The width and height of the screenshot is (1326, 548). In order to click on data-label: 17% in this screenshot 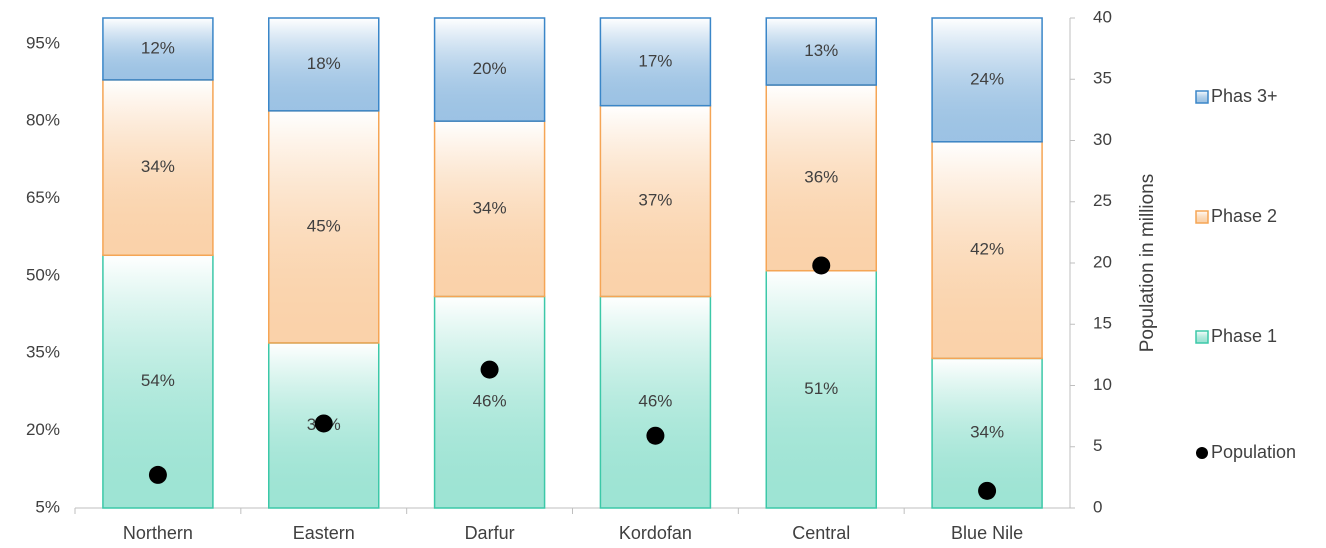, I will do `click(655, 60)`.